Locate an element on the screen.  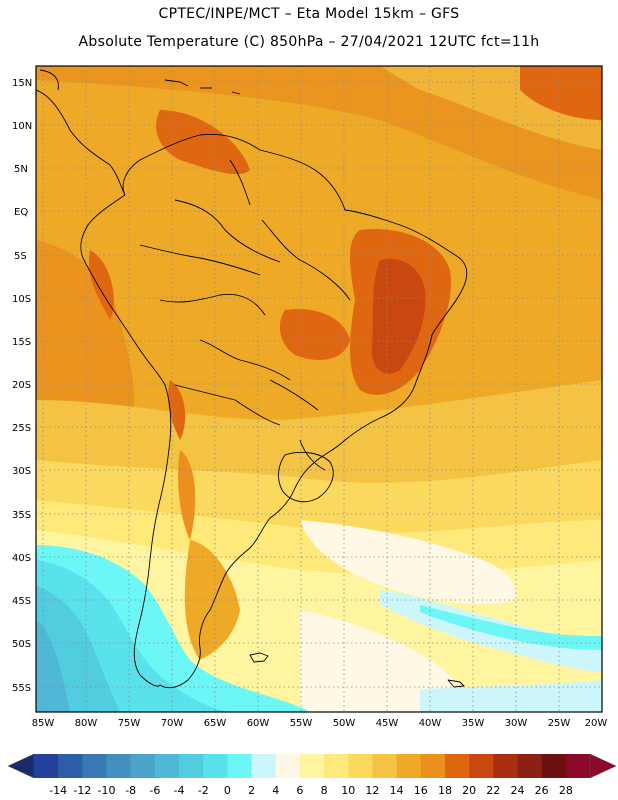
colorbar-label: 2 is located at coordinates (251, 790).